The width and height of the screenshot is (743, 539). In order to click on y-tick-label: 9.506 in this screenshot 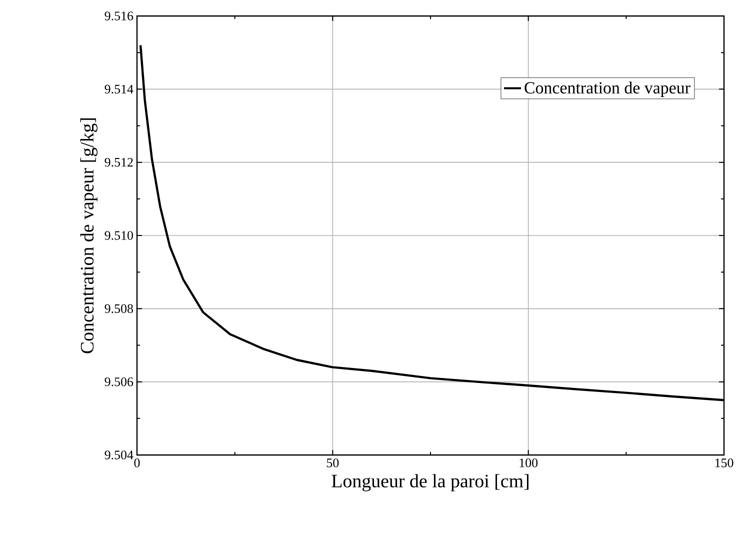, I will do `click(119, 381)`.